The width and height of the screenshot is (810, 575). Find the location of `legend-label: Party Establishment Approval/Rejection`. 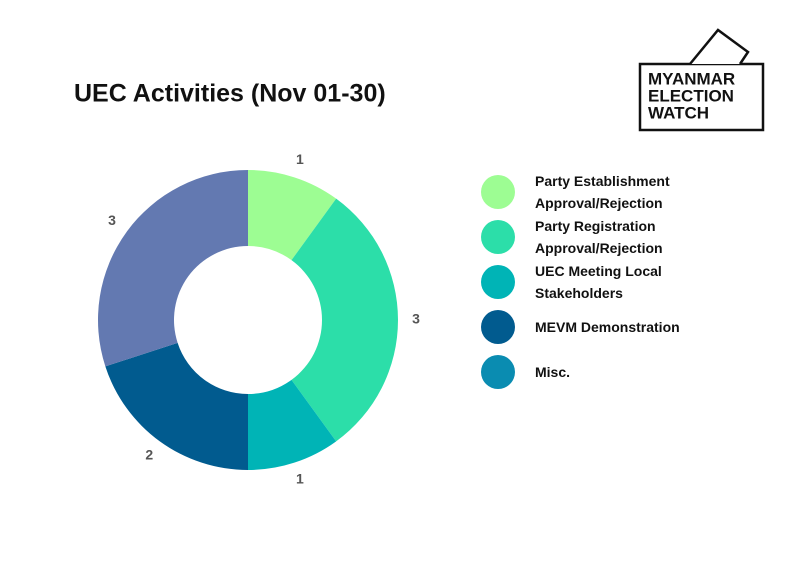

legend-label: Party Establishment Approval/Rejection is located at coordinates (602, 192).